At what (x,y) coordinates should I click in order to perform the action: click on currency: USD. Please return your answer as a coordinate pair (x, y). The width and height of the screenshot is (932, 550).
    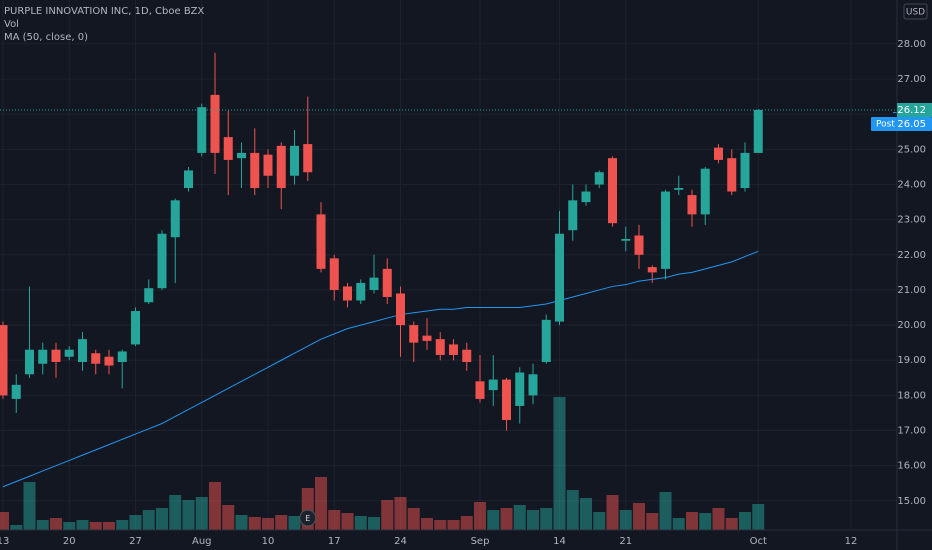
    Looking at the image, I should click on (915, 13).